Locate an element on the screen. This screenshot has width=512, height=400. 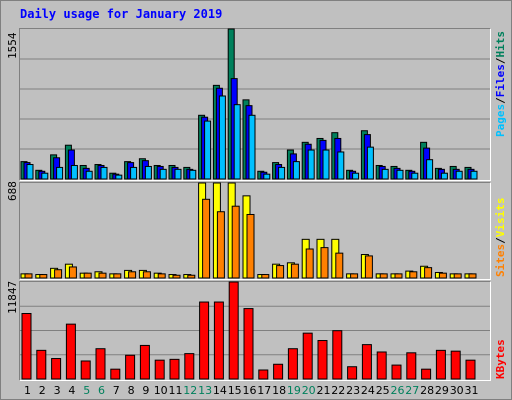
day-label: 27 is located at coordinates (412, 390).